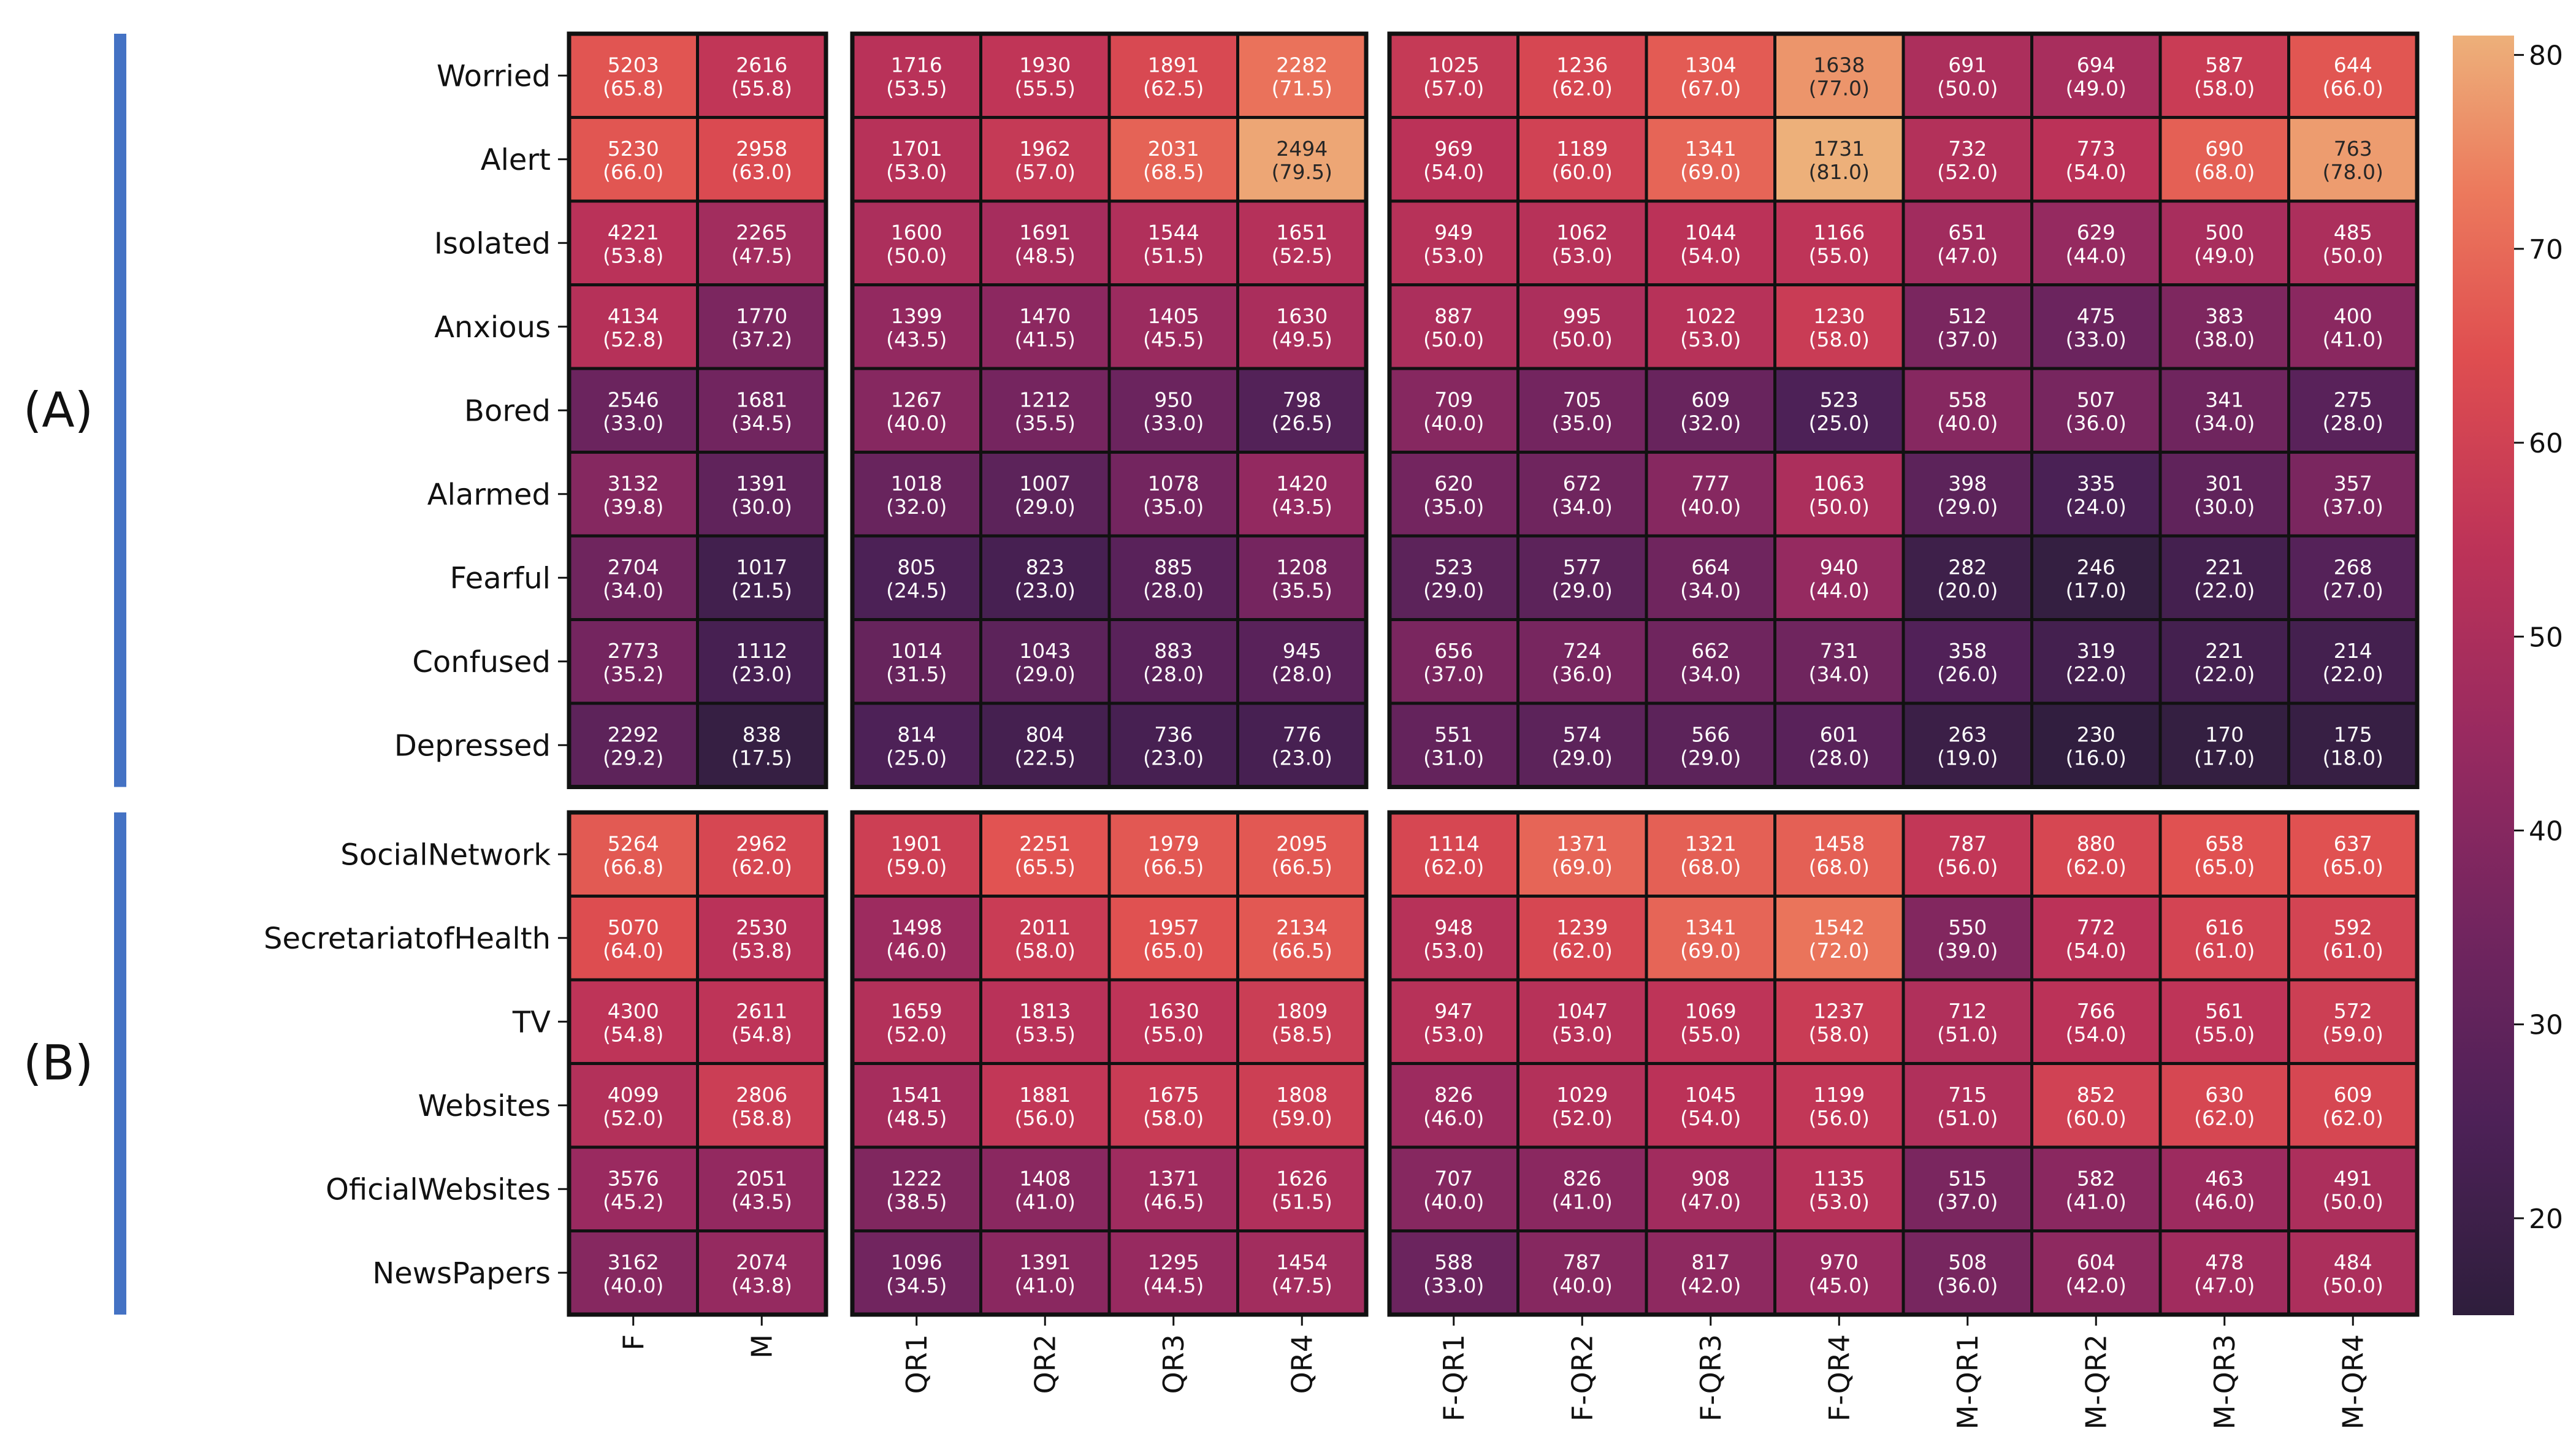  I want to click on heatmap-cell: 950(33.0), so click(1173, 411).